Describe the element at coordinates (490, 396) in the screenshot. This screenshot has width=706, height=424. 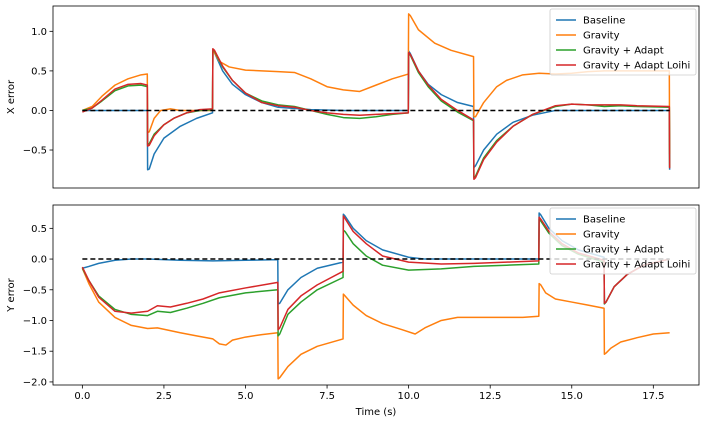
I see `x-tick-label: 12.5` at that location.